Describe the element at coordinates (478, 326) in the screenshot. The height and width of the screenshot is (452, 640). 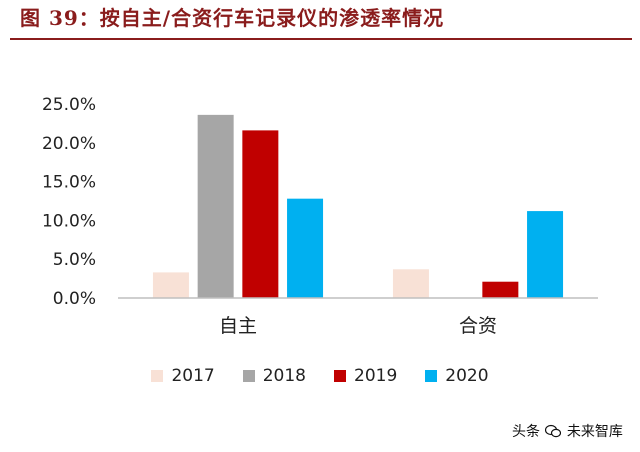
I see `x-category-label: 合资` at that location.